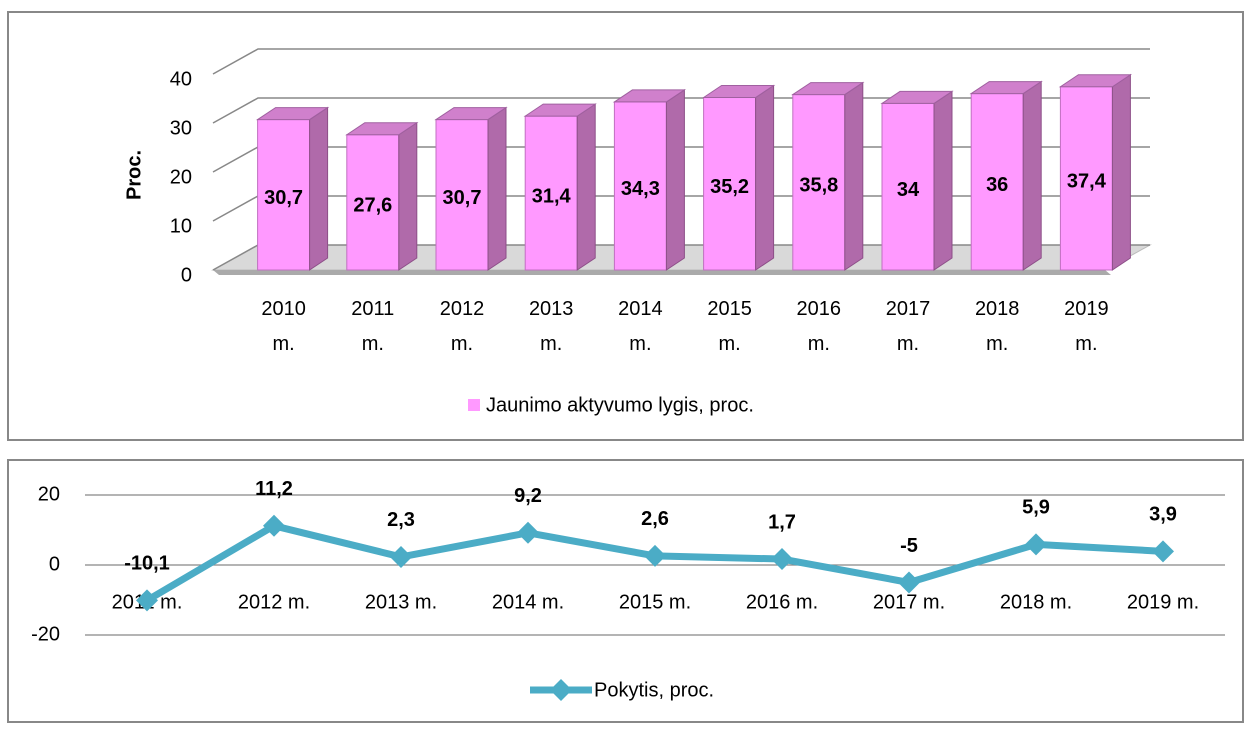 The height and width of the screenshot is (729, 1246). I want to click on x-tick-label-box: 2013 m., so click(551, 326).